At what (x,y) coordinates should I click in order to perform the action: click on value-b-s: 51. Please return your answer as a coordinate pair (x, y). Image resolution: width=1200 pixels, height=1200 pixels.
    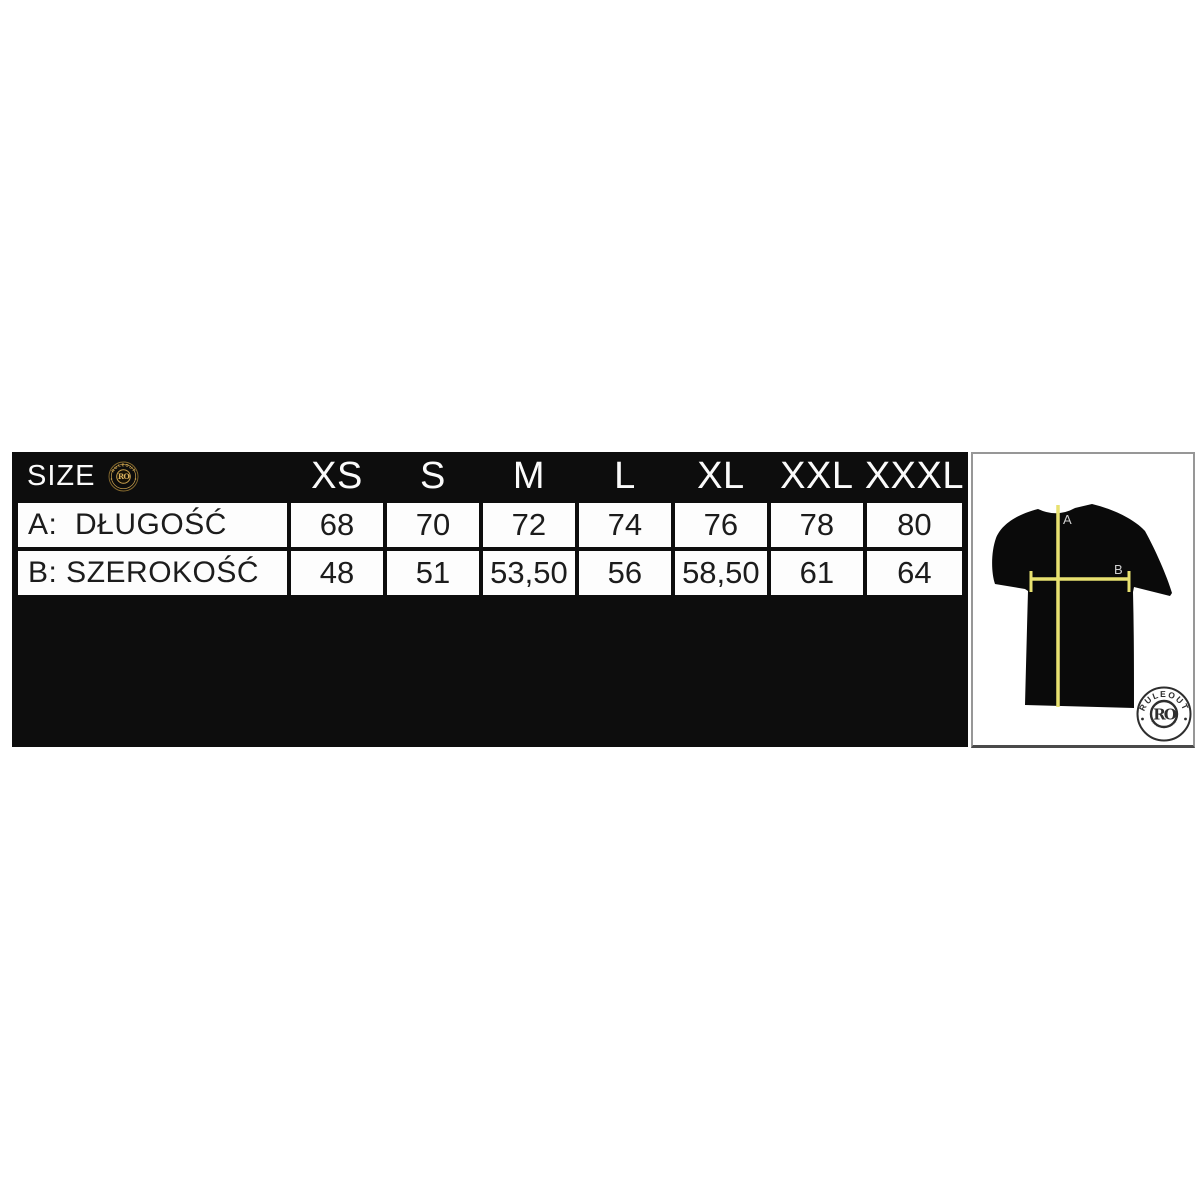
    Looking at the image, I should click on (432, 573).